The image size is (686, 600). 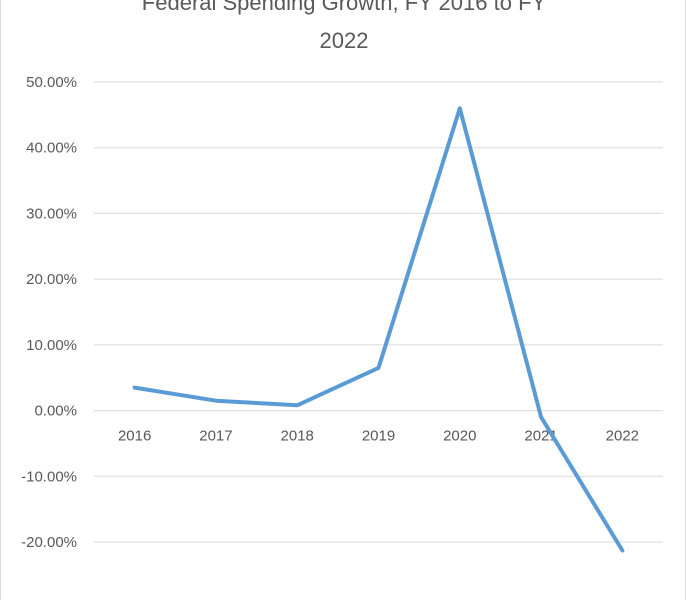 What do you see at coordinates (459, 436) in the screenshot?
I see `x-tick-label: 2020` at bounding box center [459, 436].